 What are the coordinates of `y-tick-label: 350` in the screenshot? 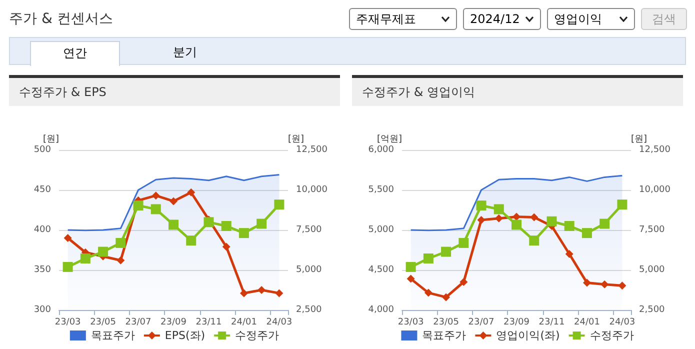 It's located at (43, 270).